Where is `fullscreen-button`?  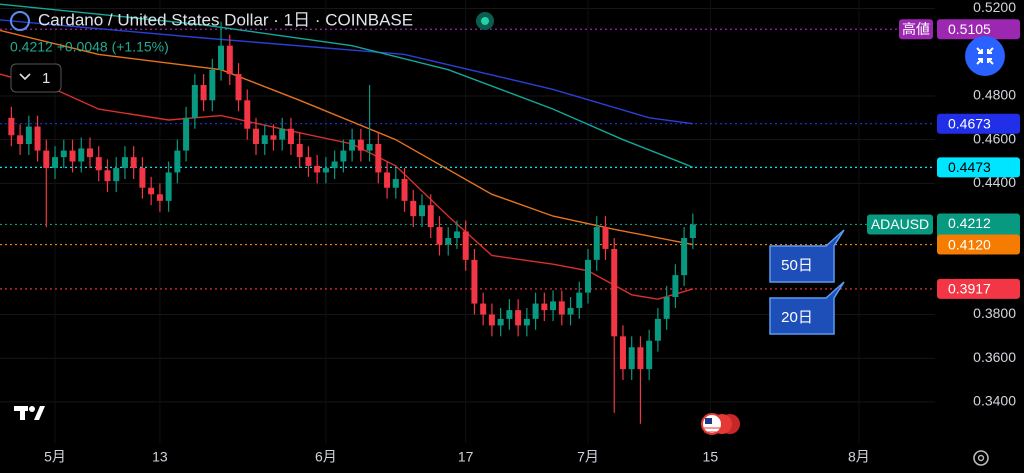
fullscreen-button is located at coordinates (985, 56).